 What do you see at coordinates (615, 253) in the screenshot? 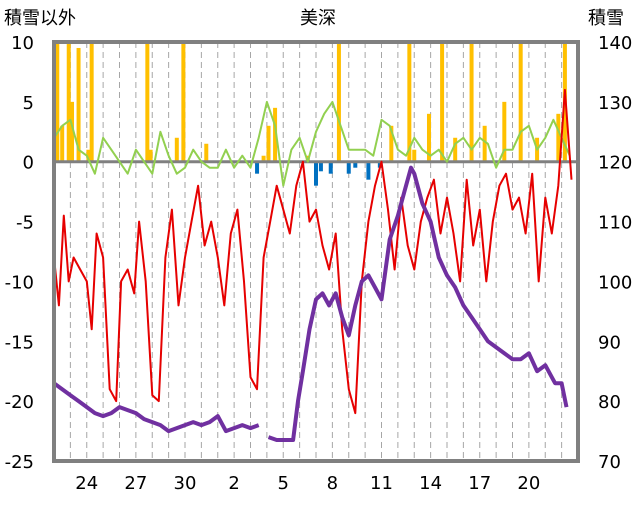
I see `right-axis-ticks: 140 130 120 110 100 90 80 70` at bounding box center [615, 253].